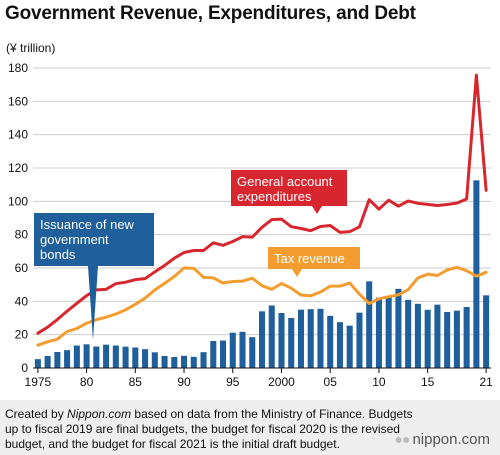  Describe the element at coordinates (428, 382) in the screenshot. I see `x-tick-label: 15` at that location.